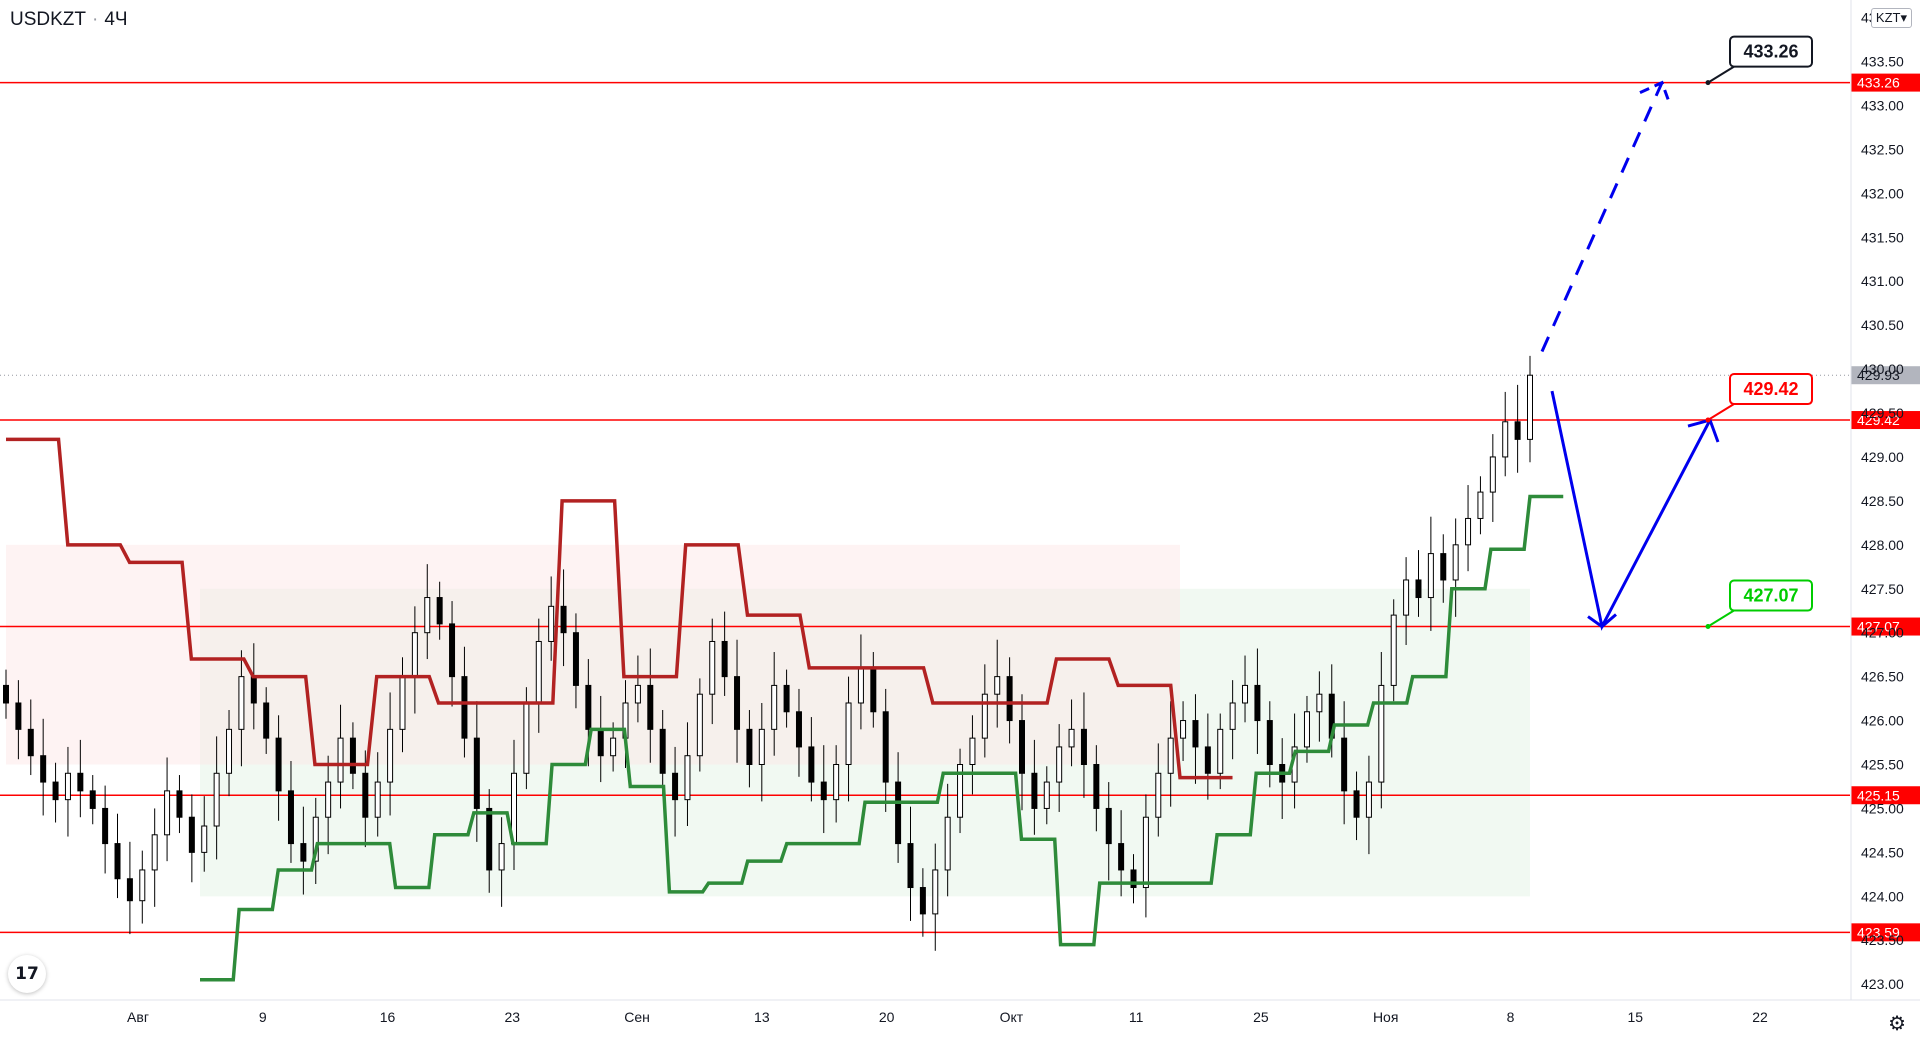  What do you see at coordinates (1878, 932) in the screenshot?
I see `level-price-text: 423.59` at bounding box center [1878, 932].